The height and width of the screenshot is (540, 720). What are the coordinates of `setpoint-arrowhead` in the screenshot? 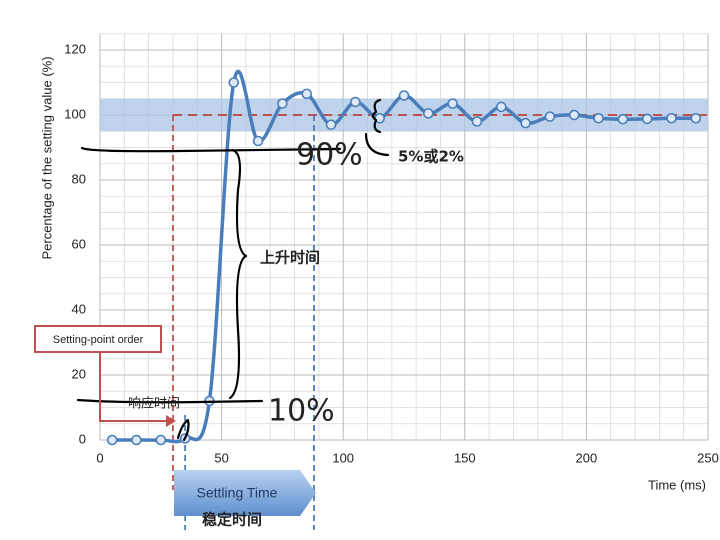 It's located at (171, 421).